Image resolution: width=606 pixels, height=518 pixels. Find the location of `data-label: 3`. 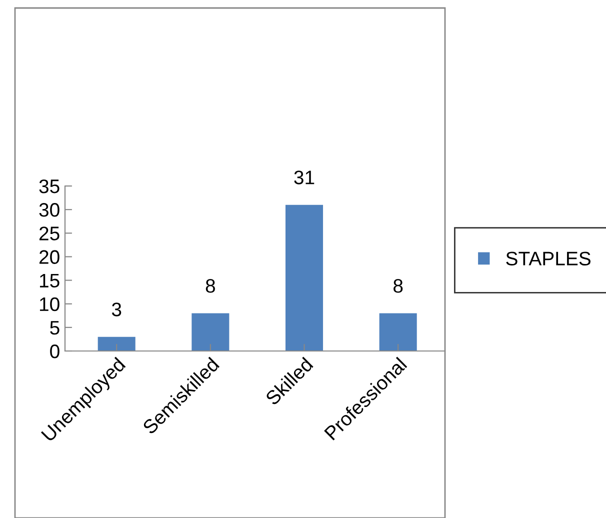

data-label: 3 is located at coordinates (117, 309).